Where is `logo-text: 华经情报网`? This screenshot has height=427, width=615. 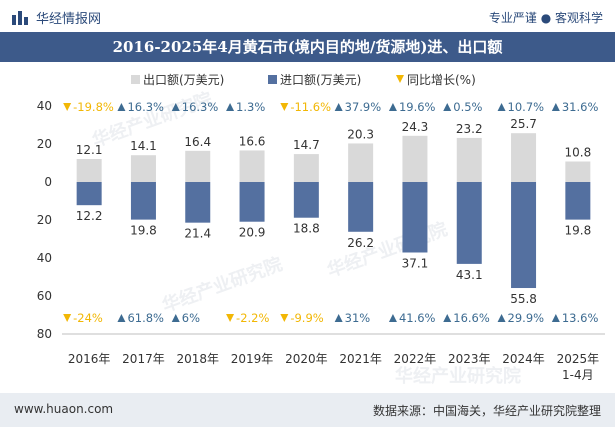 logo-text: 华经情报网 is located at coordinates (69, 19).